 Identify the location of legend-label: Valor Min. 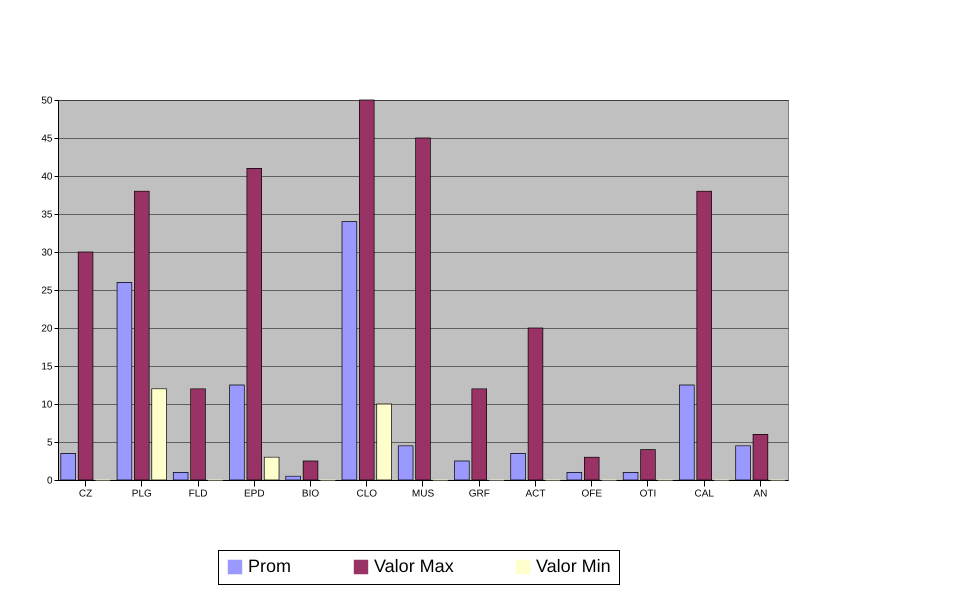
(573, 566).